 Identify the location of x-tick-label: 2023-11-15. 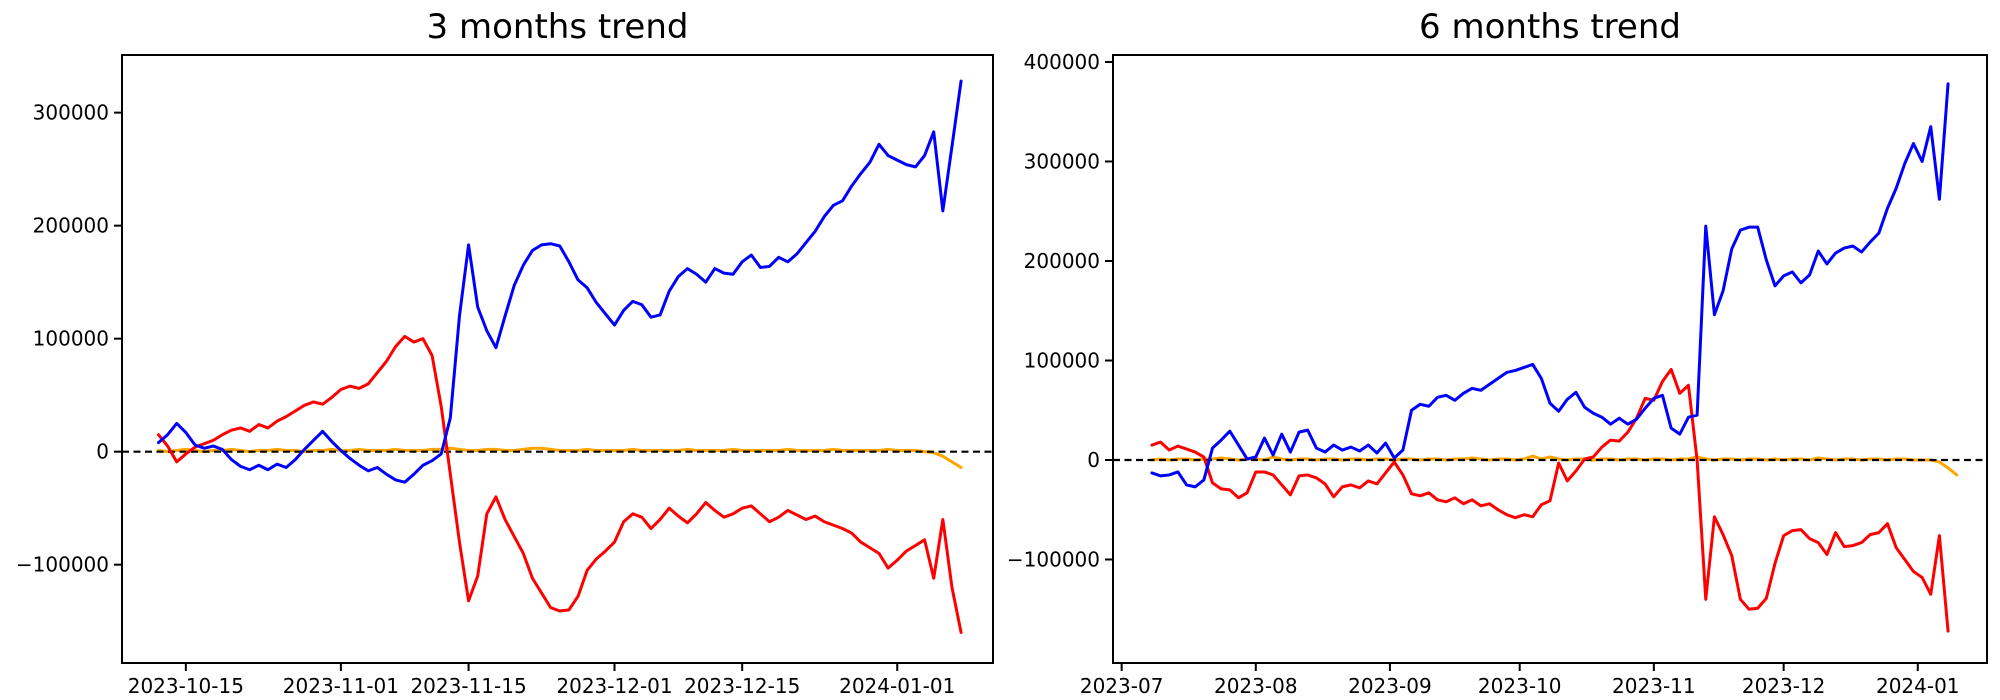
(468, 686).